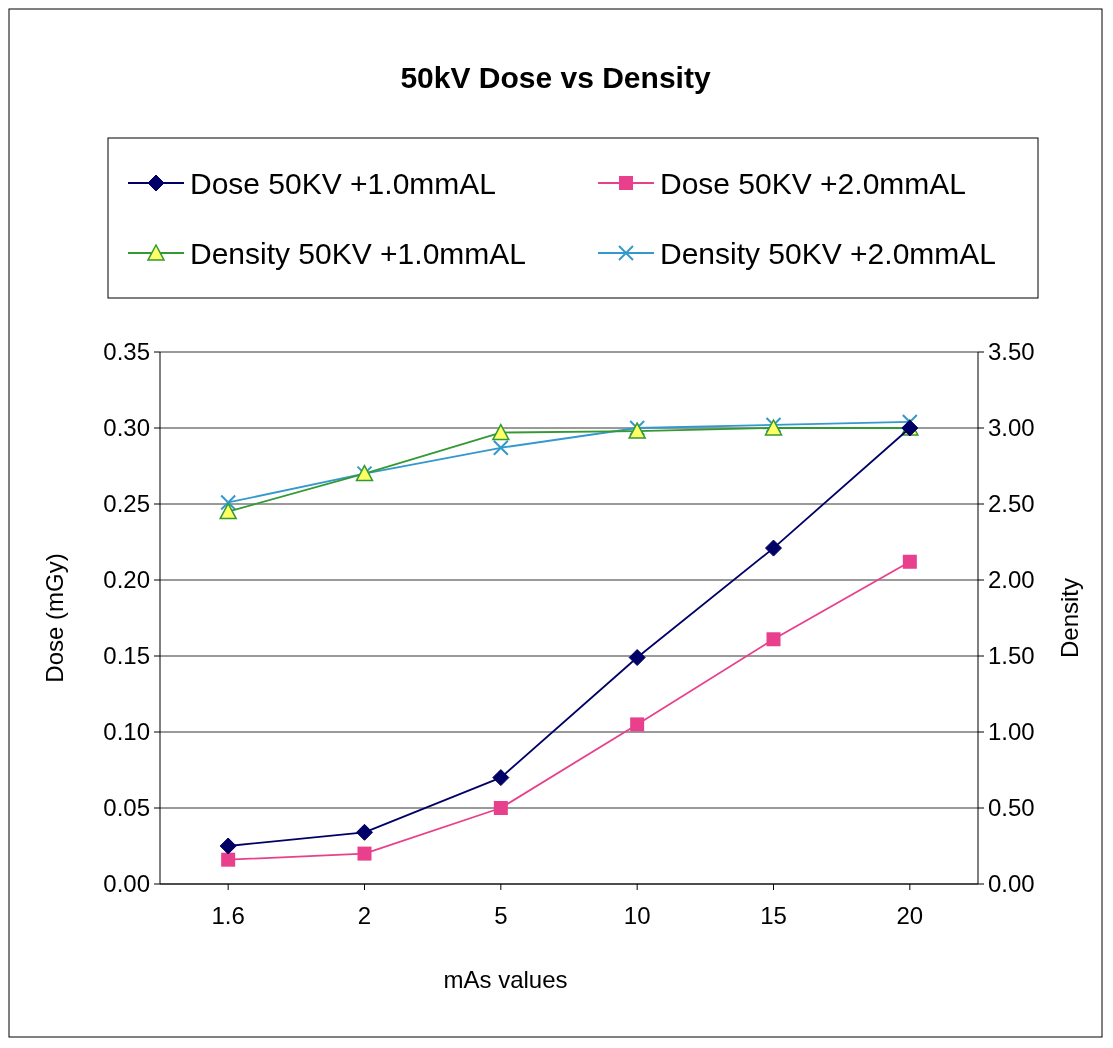 Image resolution: width=1113 pixels, height=1048 pixels. I want to click on x-tick-label: 20, so click(910, 915).